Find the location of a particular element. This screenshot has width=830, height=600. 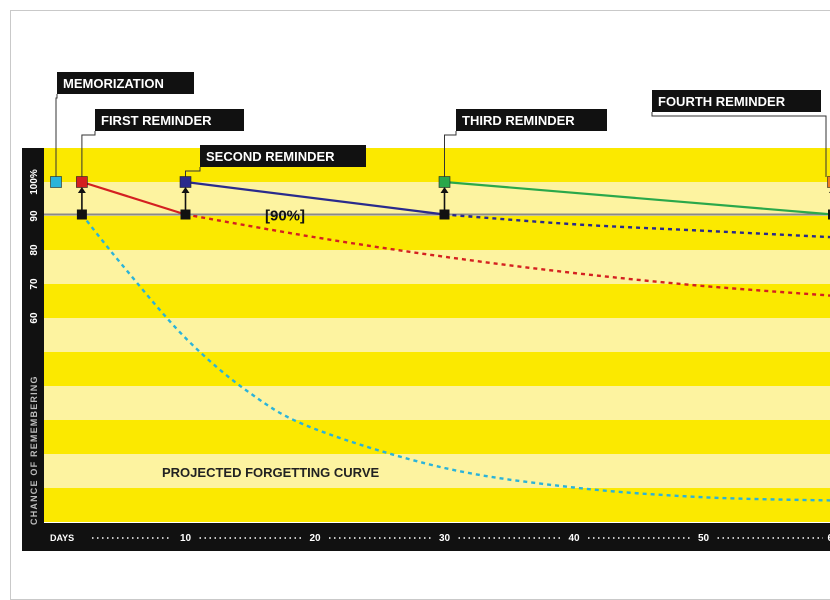

threshold-label: [90%] is located at coordinates (285, 216).